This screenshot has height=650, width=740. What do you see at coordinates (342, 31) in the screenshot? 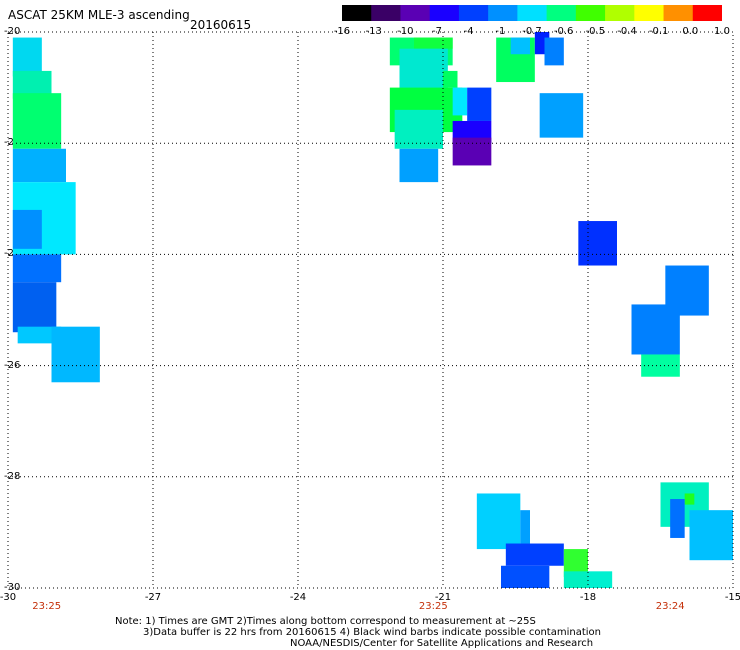
I see `color-scale-label: -16` at bounding box center [342, 31].